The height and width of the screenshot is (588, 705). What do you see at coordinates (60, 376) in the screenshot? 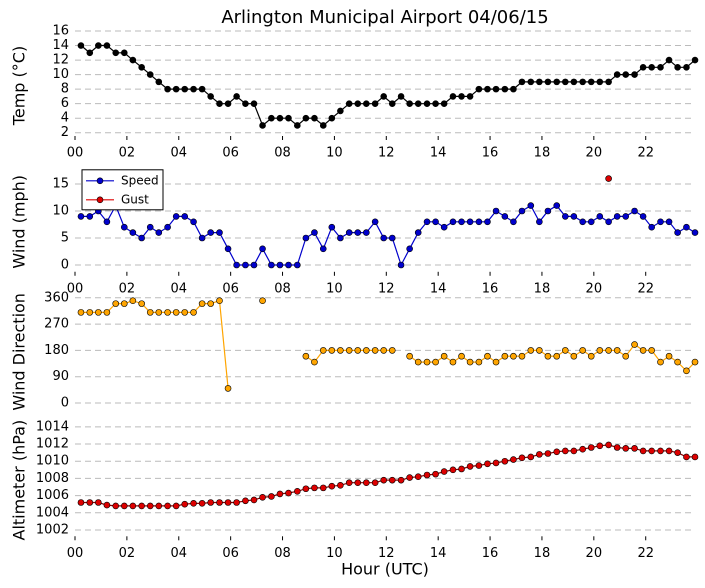
I see `y-tick-label: 90` at bounding box center [60, 376].